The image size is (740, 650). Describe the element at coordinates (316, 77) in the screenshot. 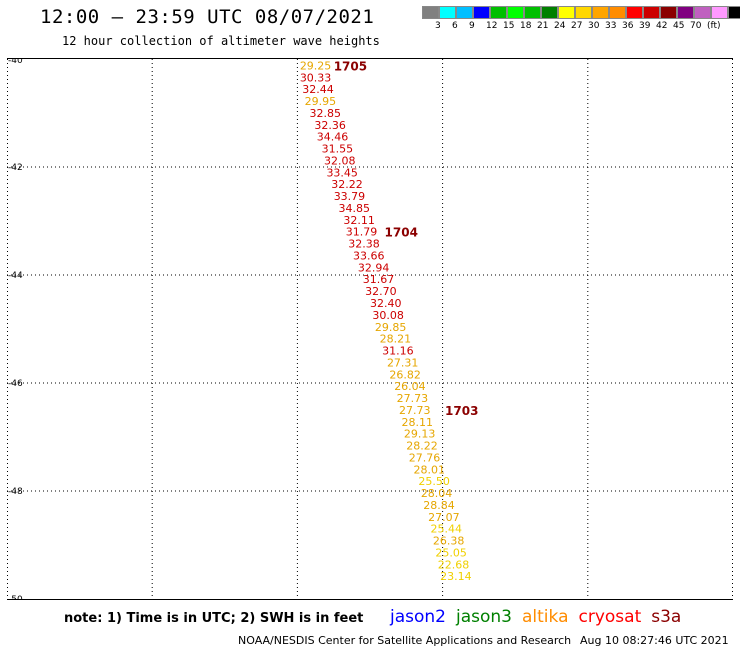

I see `wave-height-value: 30.33` at that location.